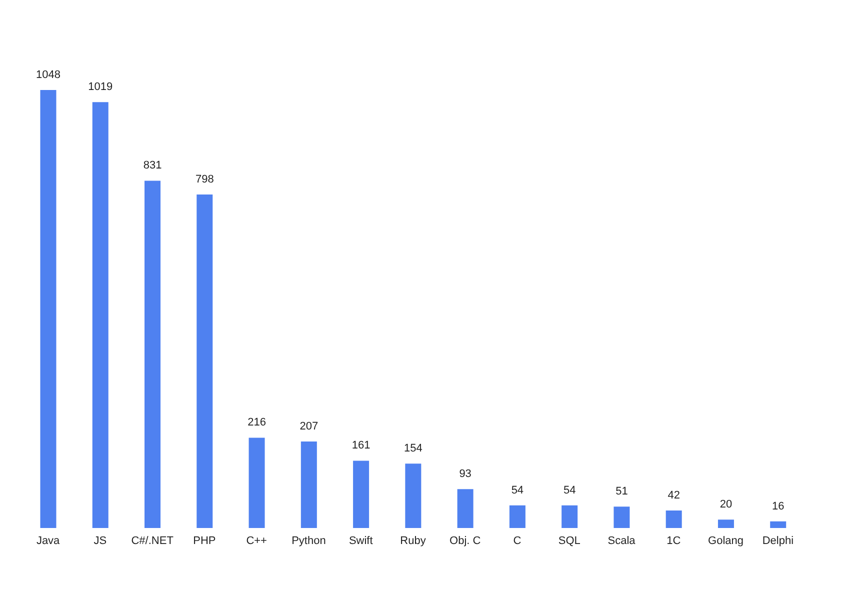 The width and height of the screenshot is (842, 595). Describe the element at coordinates (309, 426) in the screenshot. I see `data-label: 207` at that location.